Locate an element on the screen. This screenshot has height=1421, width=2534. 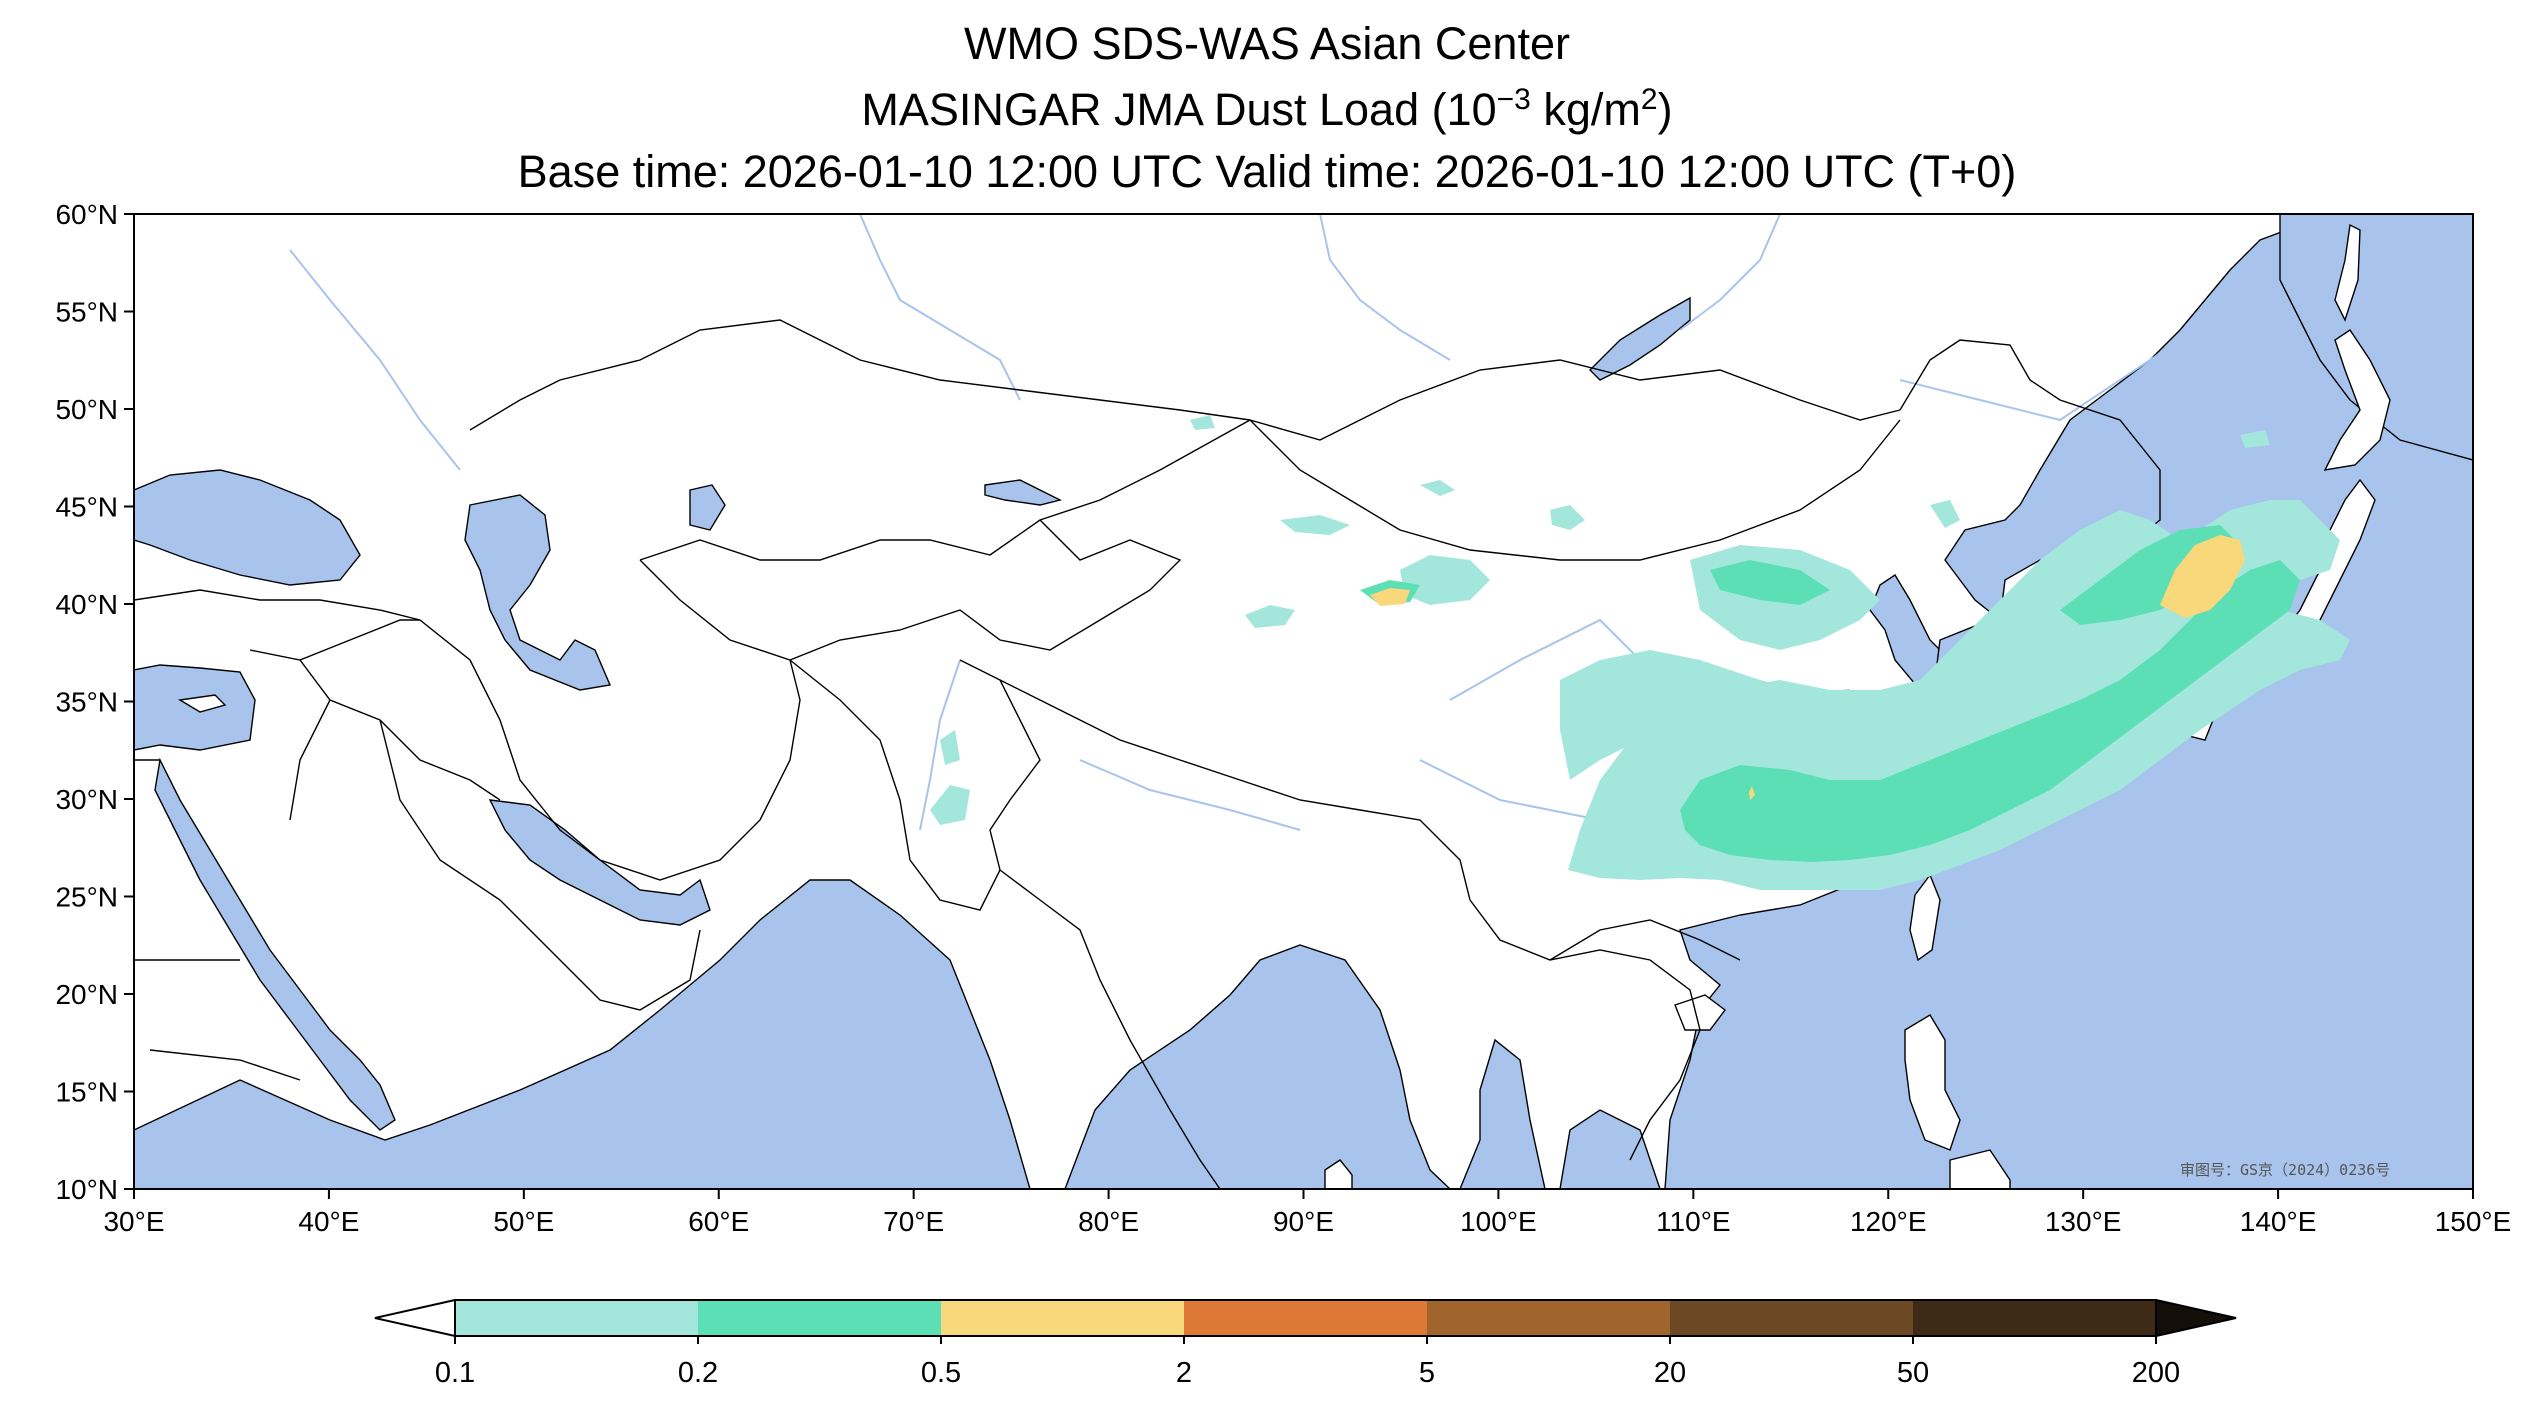
border-india-south is located at coordinates (1110, 1029).